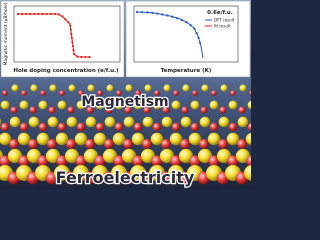 The height and width of the screenshot is (240, 320). I want to click on y-axis-label: Magnetic moment (μB/hole), so click(6, 33).